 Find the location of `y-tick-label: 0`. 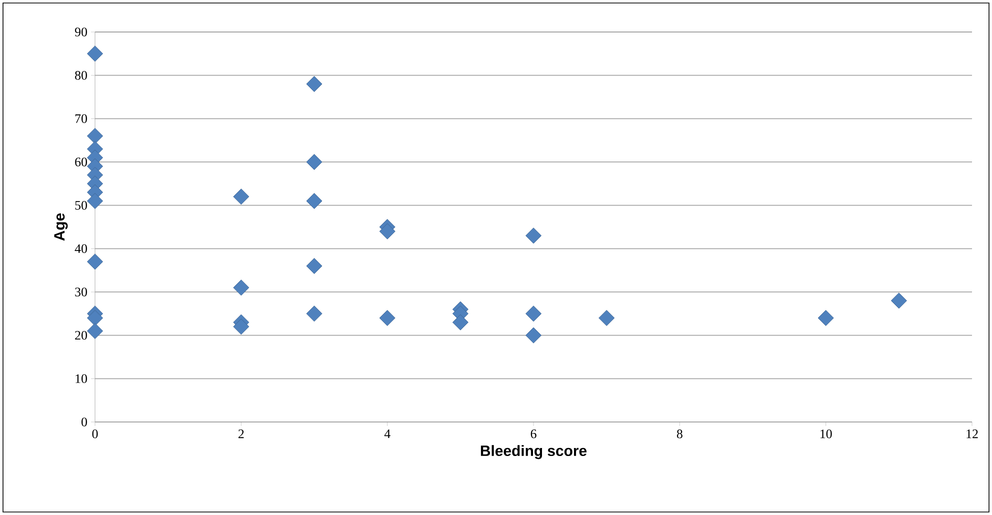

y-tick-label: 0 is located at coordinates (84, 422).